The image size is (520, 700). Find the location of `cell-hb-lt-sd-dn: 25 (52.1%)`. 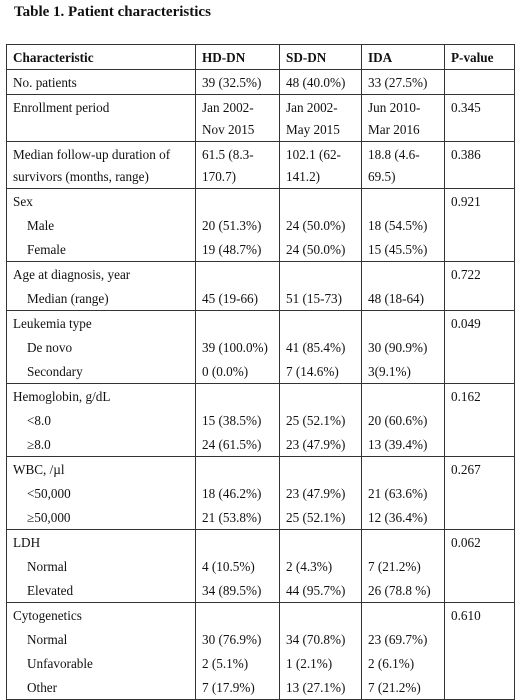

cell-hb-lt-sd-dn: 25 (52.1%) is located at coordinates (320, 420).